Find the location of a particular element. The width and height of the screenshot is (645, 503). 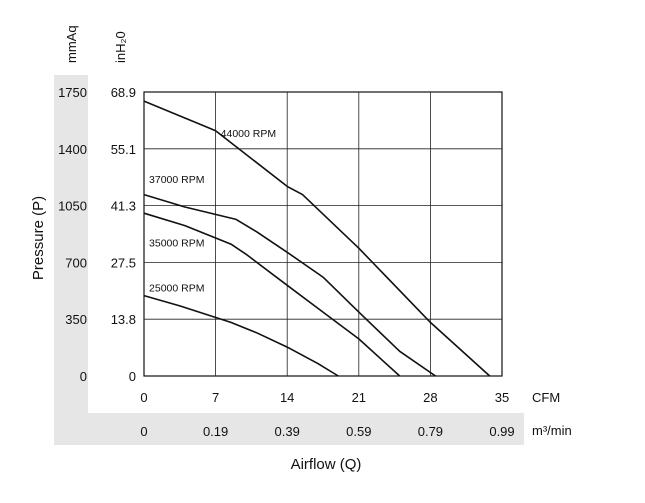

y-tick-label-mmaq: 1400 is located at coordinates (72, 149).